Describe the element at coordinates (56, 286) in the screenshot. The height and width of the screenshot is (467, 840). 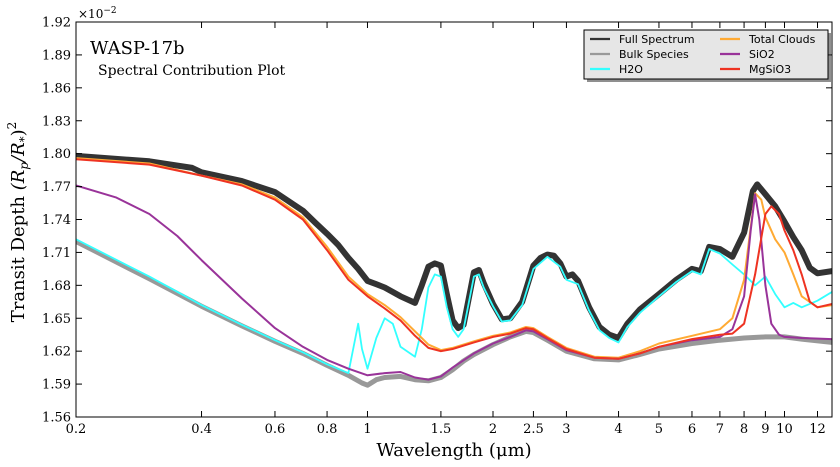
I see `y-tick-label: 1.68` at that location.